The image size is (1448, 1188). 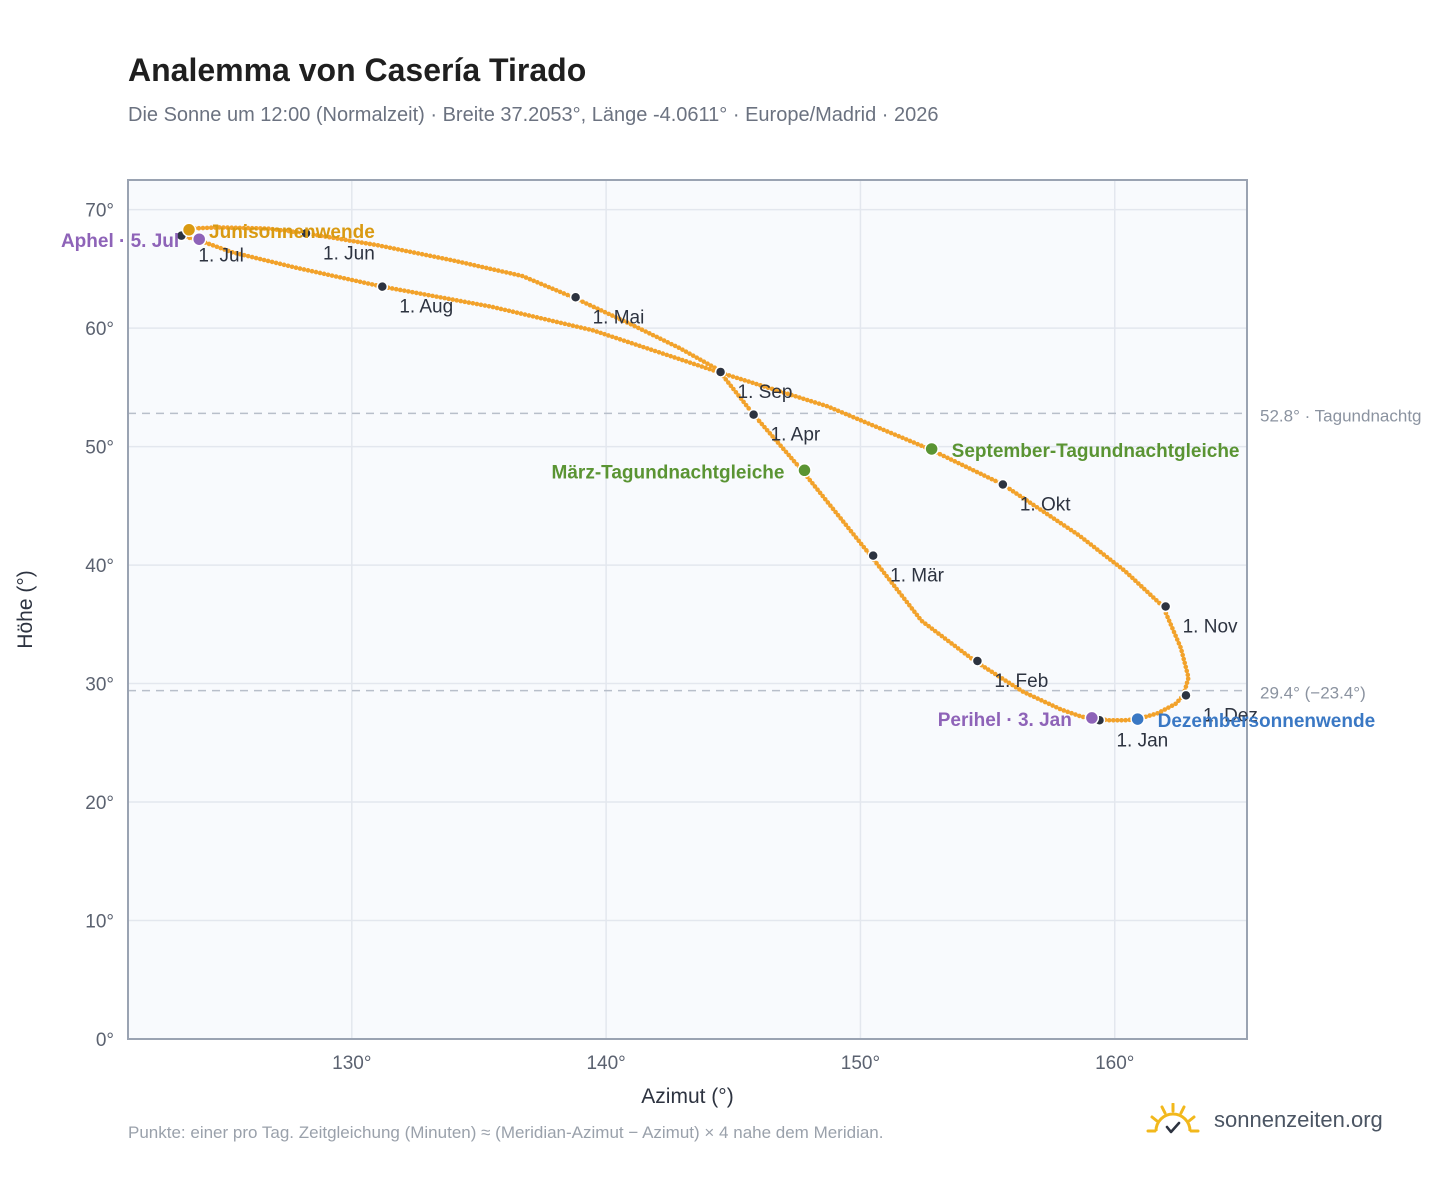 What do you see at coordinates (357, 70) in the screenshot?
I see `chart-title: Analemma von Casería Tirado` at bounding box center [357, 70].